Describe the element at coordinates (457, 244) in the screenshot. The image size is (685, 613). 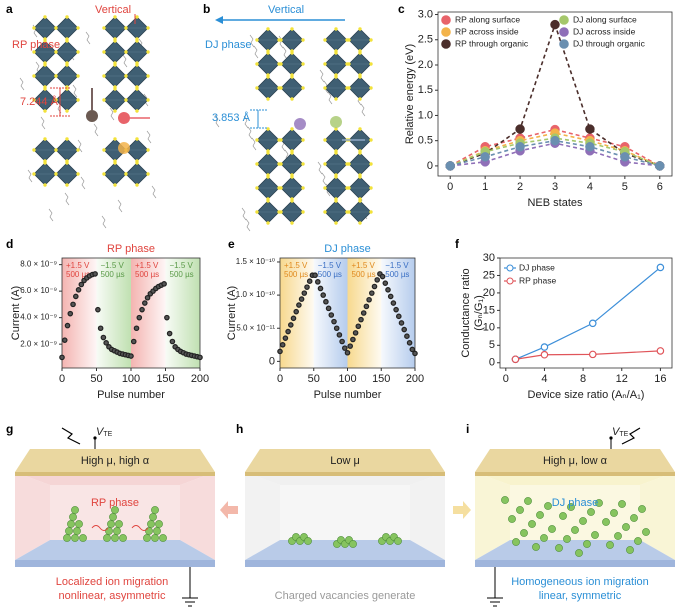
I see `panel-label: f` at that location.